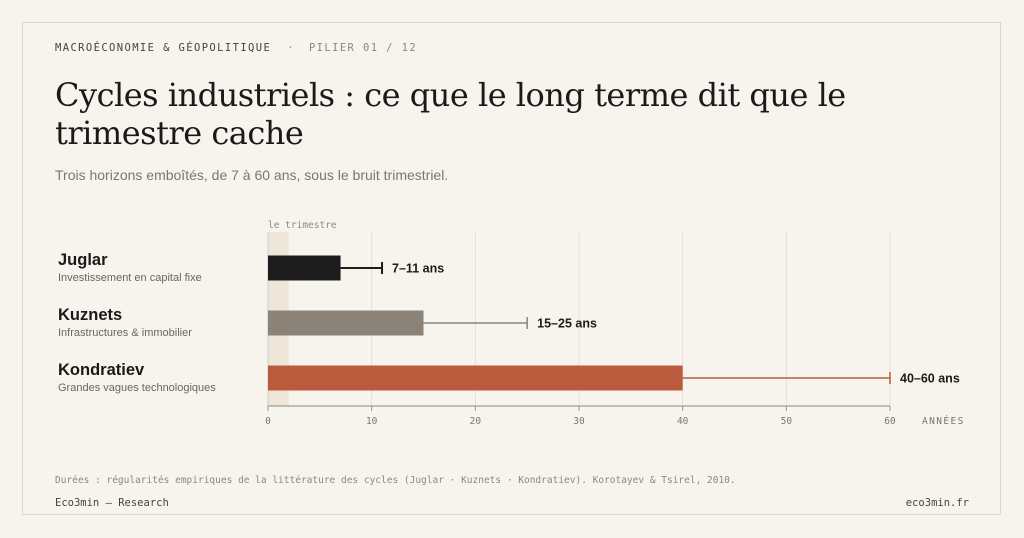 The width and height of the screenshot is (1024, 538). I want to click on x-tick-label: 50, so click(787, 421).